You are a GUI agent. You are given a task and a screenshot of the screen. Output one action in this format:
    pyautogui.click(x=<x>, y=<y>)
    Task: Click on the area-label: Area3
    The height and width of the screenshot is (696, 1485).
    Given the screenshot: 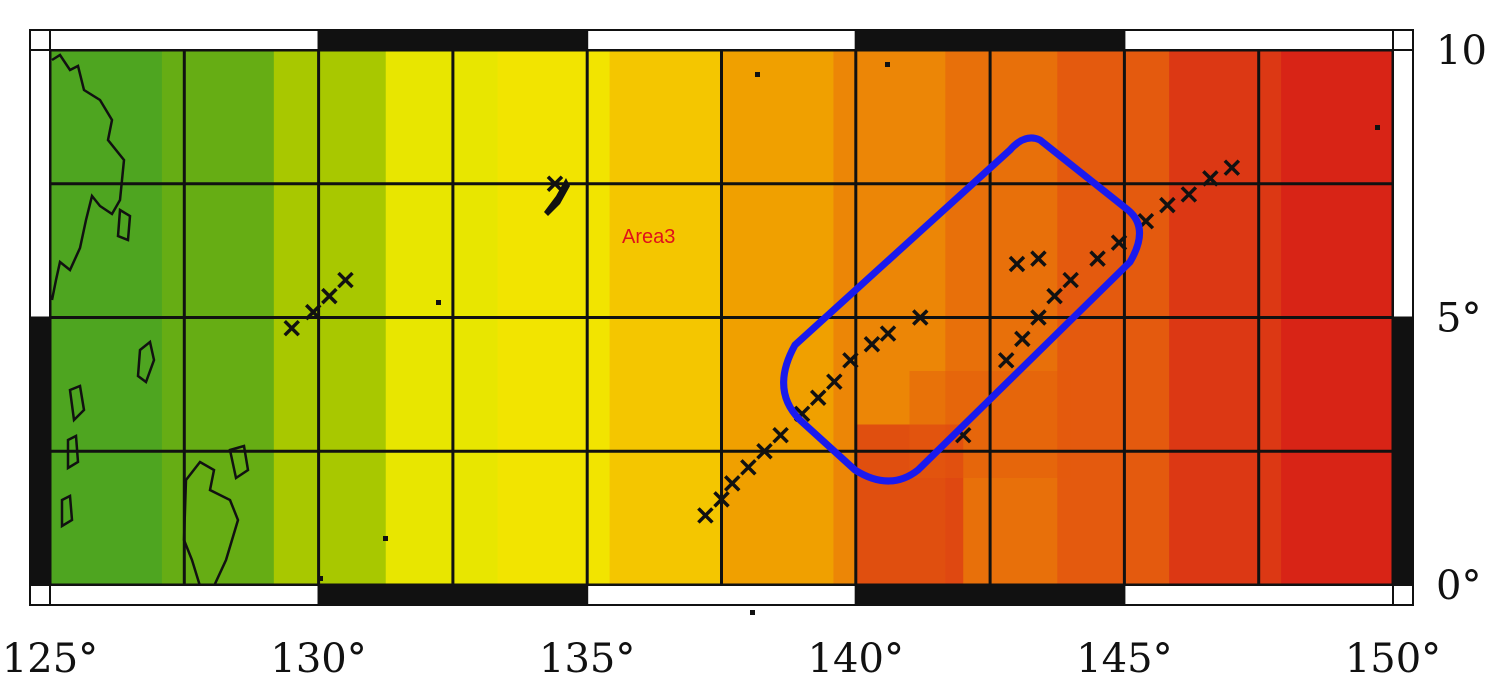 What is the action you would take?
    pyautogui.click(x=648, y=237)
    